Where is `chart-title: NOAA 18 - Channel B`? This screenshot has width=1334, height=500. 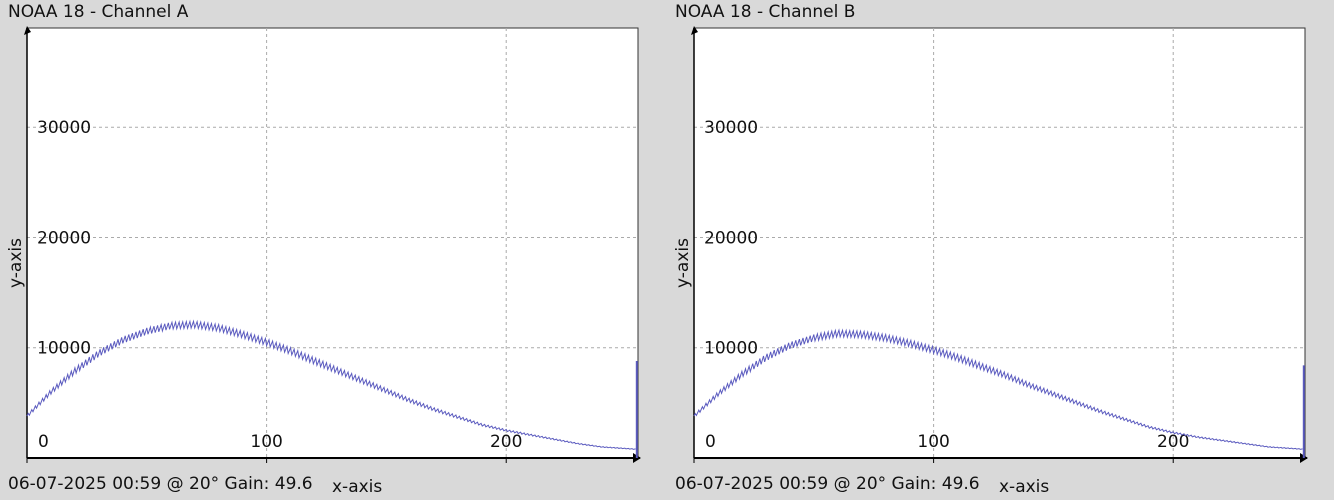 chart-title: NOAA 18 - Channel B is located at coordinates (765, 12).